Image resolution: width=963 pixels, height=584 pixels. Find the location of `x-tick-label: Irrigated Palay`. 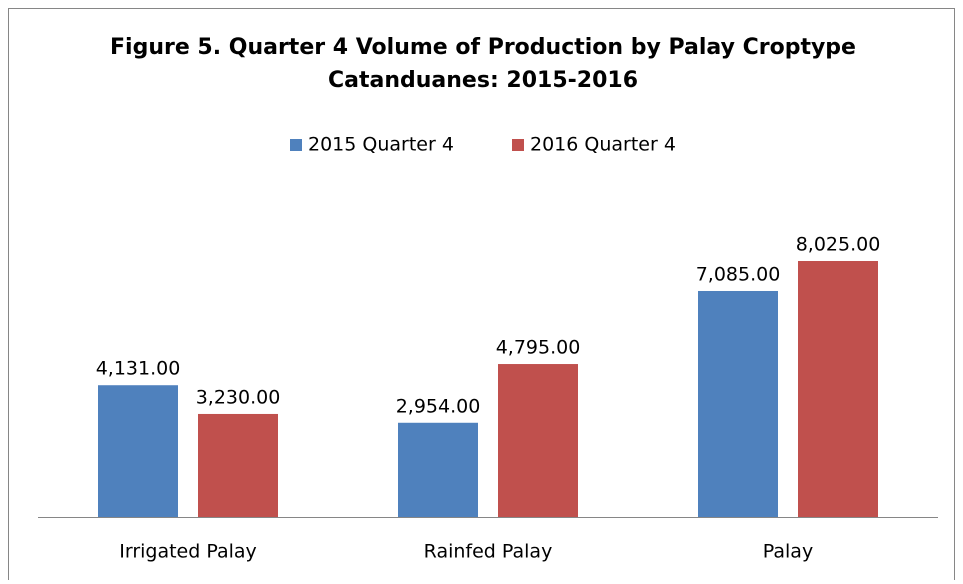

x-tick-label: Irrigated Palay is located at coordinates (188, 552).